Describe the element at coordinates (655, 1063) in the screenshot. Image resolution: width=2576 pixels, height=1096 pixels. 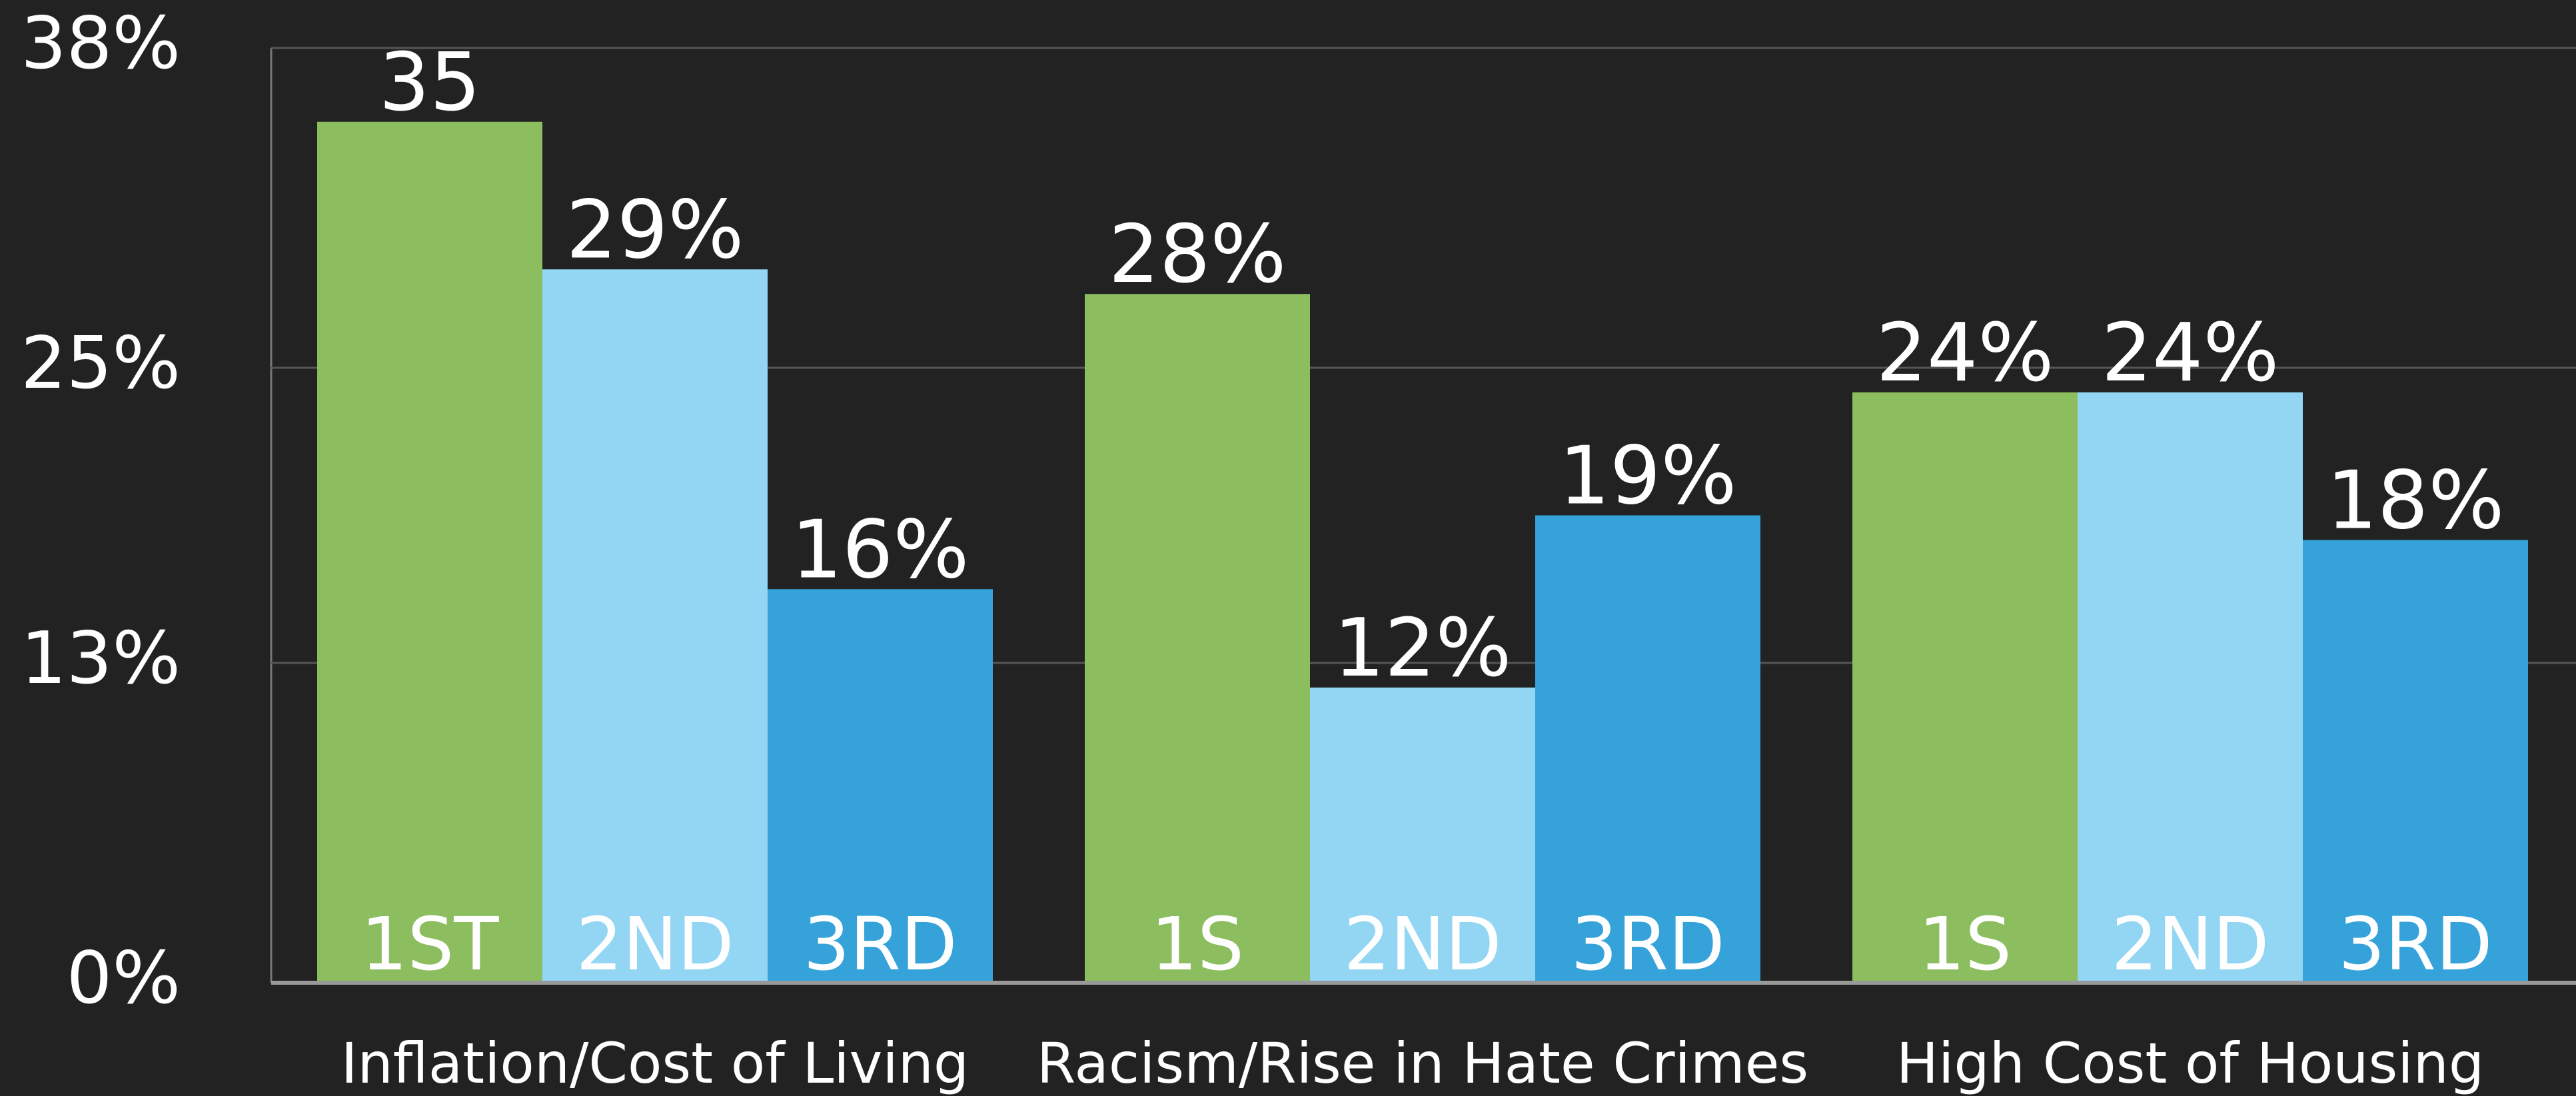
I see `x-tick-label: Inflation/Cost of Living` at that location.